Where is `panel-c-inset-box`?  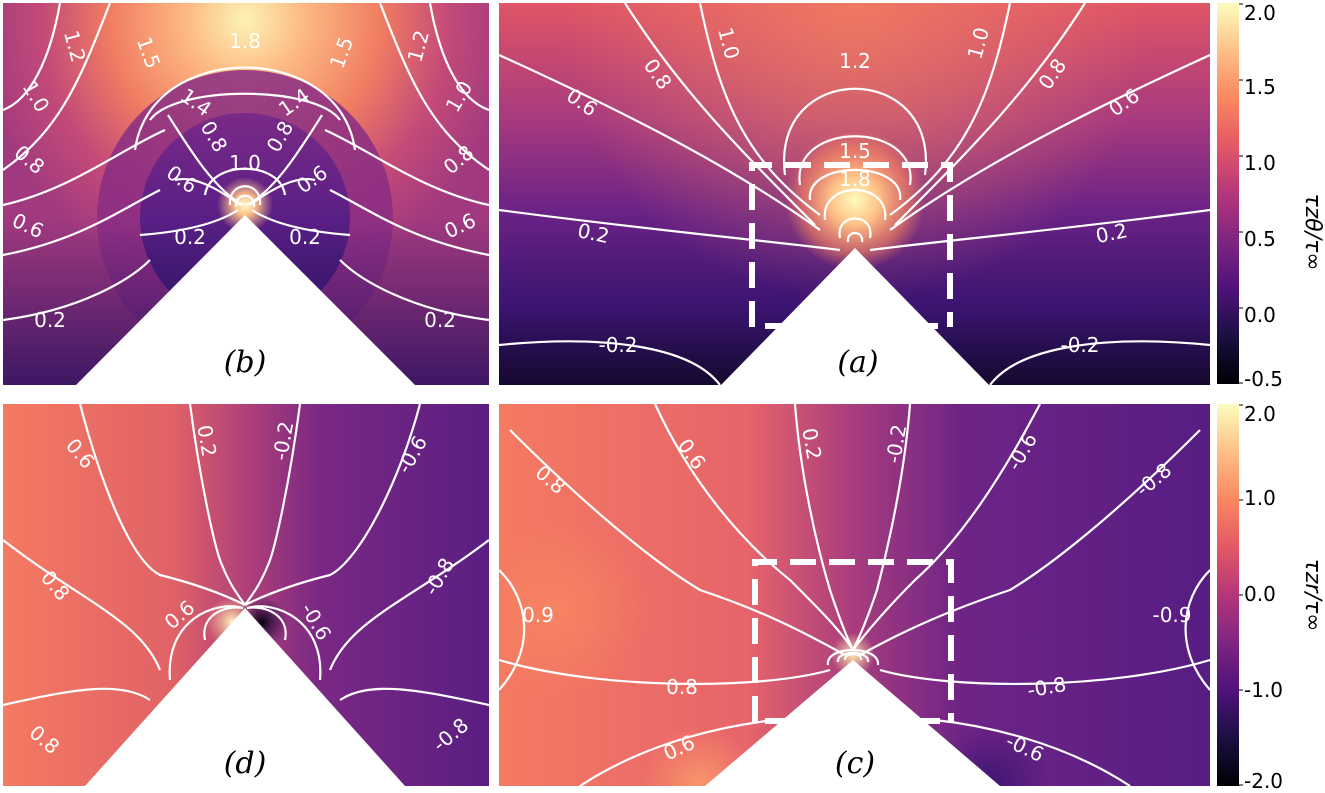
panel-c-inset-box is located at coordinates (853, 640).